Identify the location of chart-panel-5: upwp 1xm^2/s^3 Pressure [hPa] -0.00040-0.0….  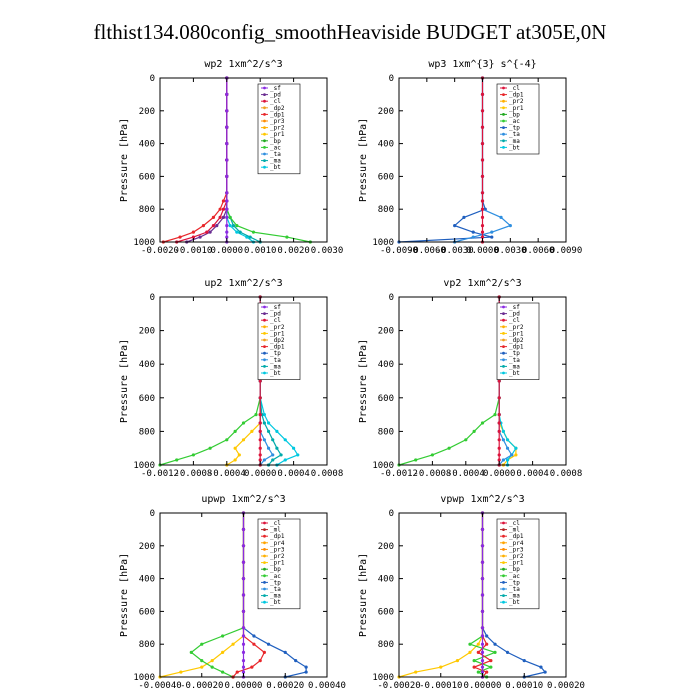
(232, 592).